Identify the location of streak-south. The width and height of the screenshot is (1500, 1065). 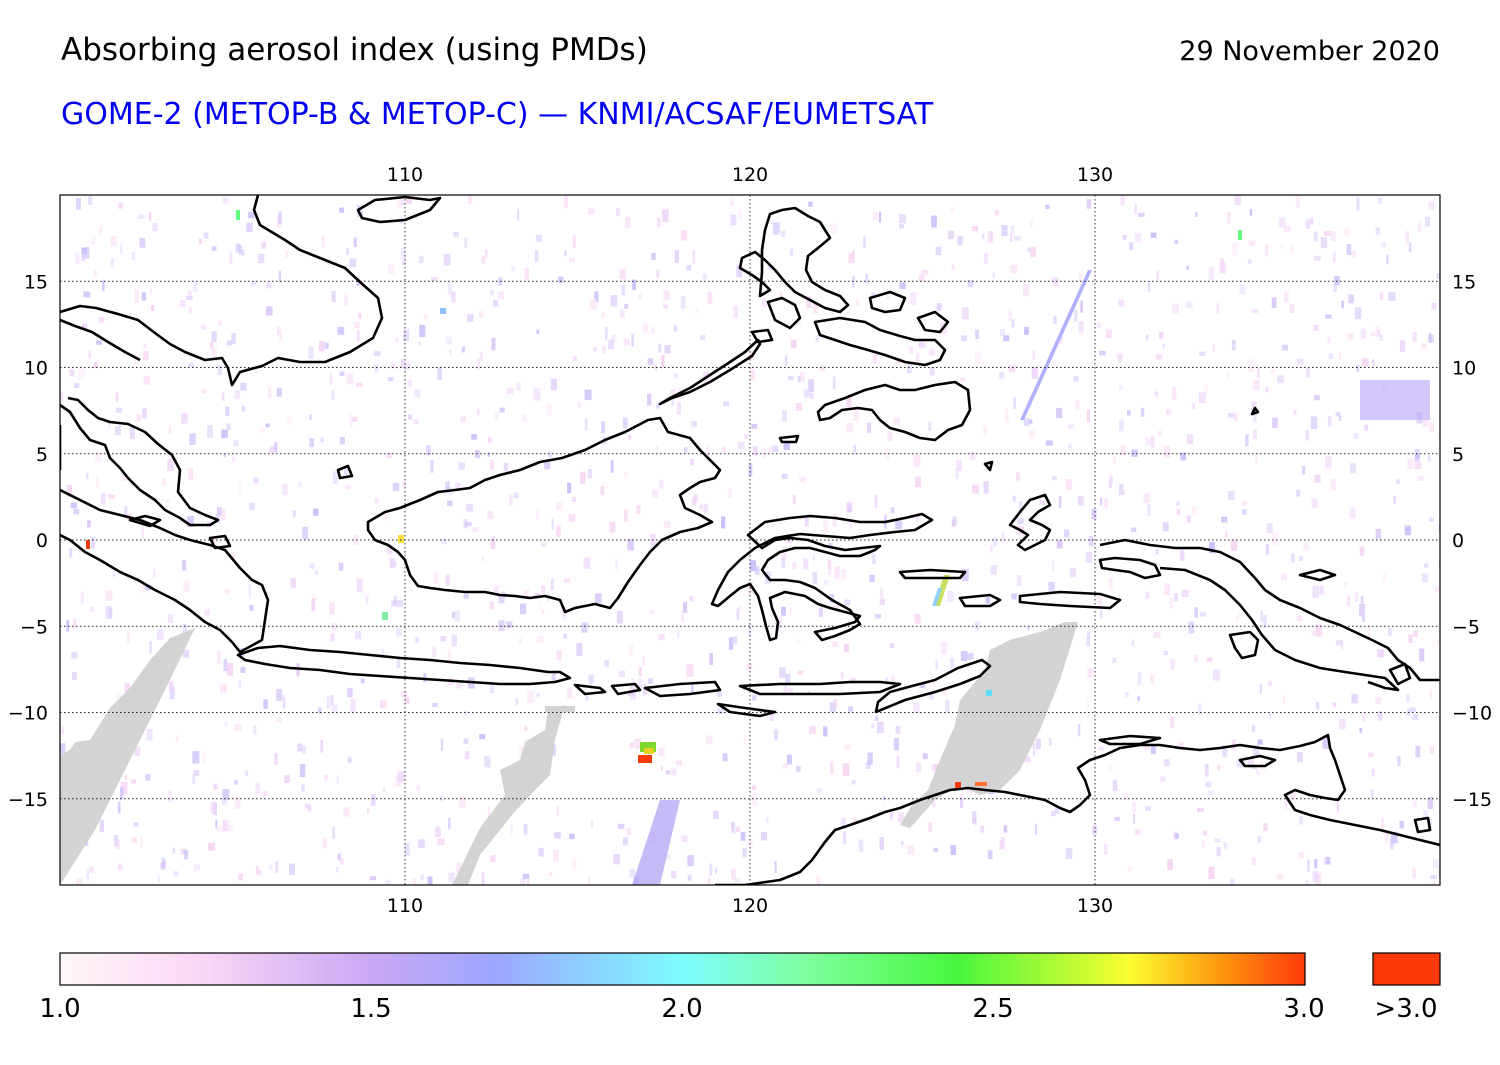
(656, 842).